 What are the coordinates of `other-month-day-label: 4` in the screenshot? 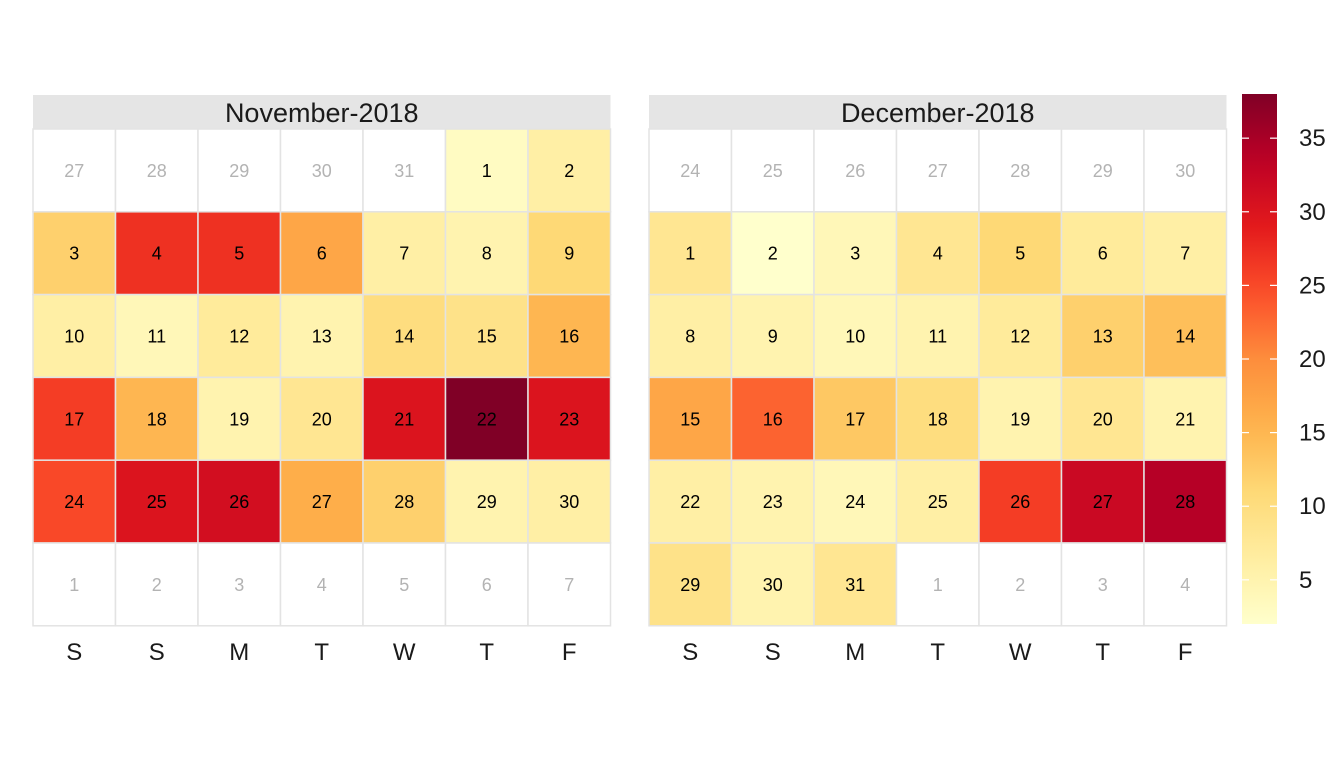 It's located at (1185, 585).